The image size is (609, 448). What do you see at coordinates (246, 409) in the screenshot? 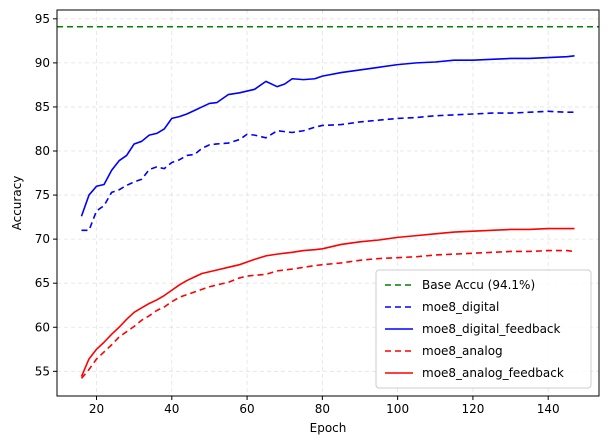
I see `x-tick-label: 60` at bounding box center [246, 409].